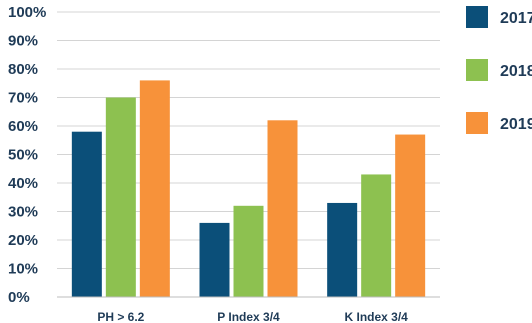  I want to click on y-tick-label: 80%, so click(23, 69).